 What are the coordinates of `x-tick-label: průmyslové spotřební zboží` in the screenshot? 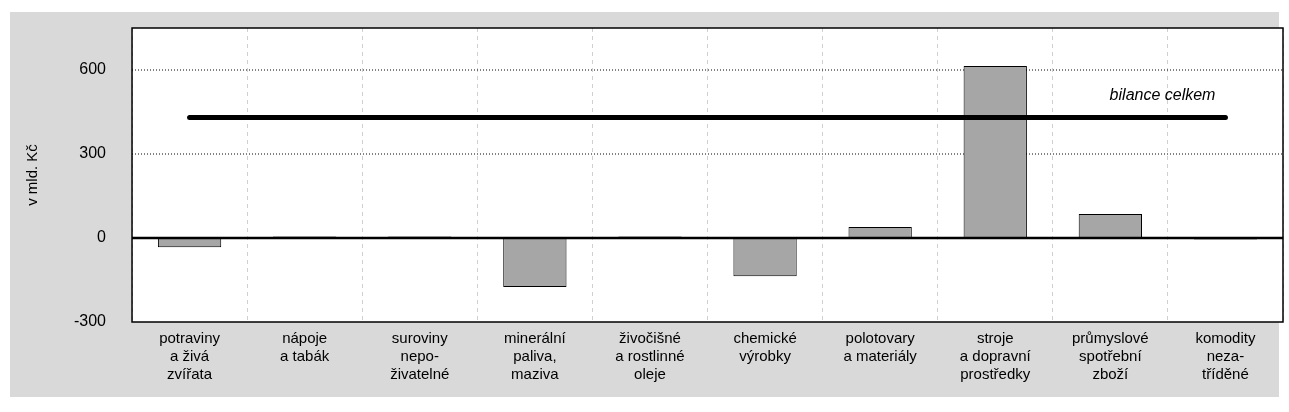 It's located at (1110, 356).